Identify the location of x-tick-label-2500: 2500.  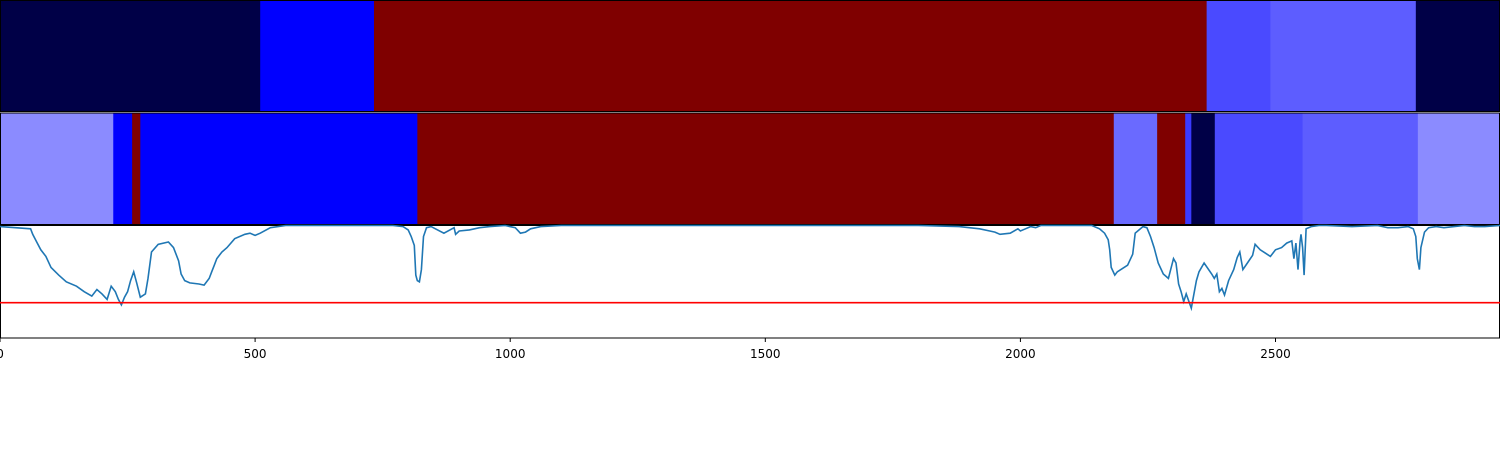
(1275, 354).